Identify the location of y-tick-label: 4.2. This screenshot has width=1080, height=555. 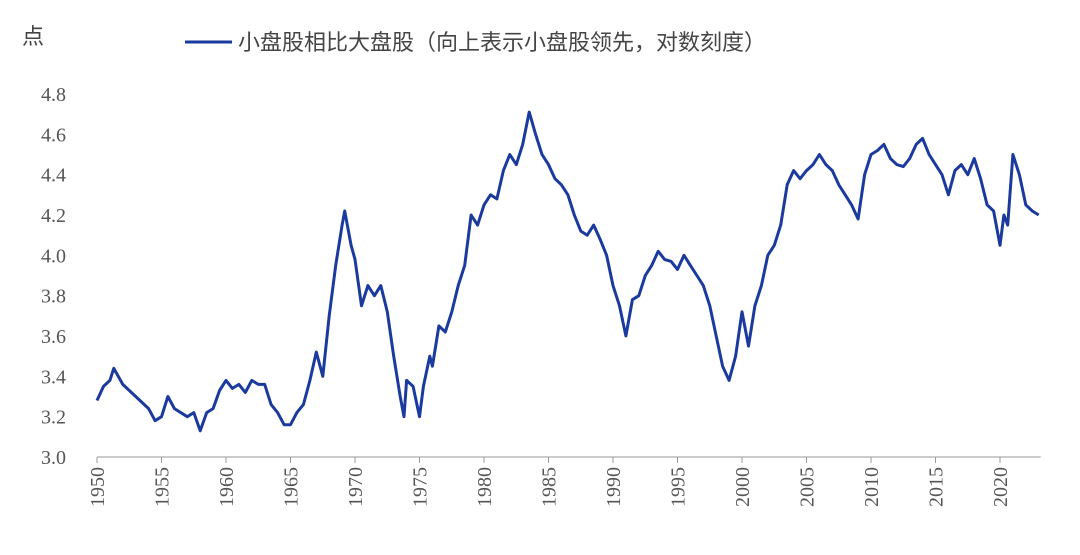
(53, 216).